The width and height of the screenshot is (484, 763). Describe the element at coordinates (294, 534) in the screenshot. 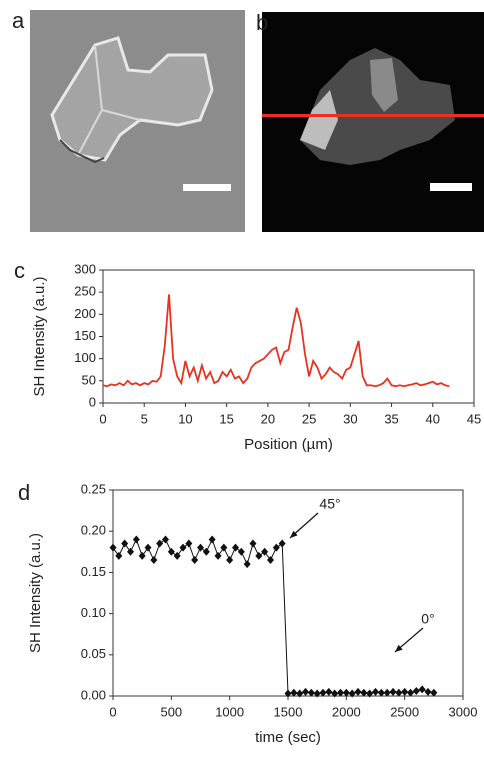

I see `arrow-head` at that location.